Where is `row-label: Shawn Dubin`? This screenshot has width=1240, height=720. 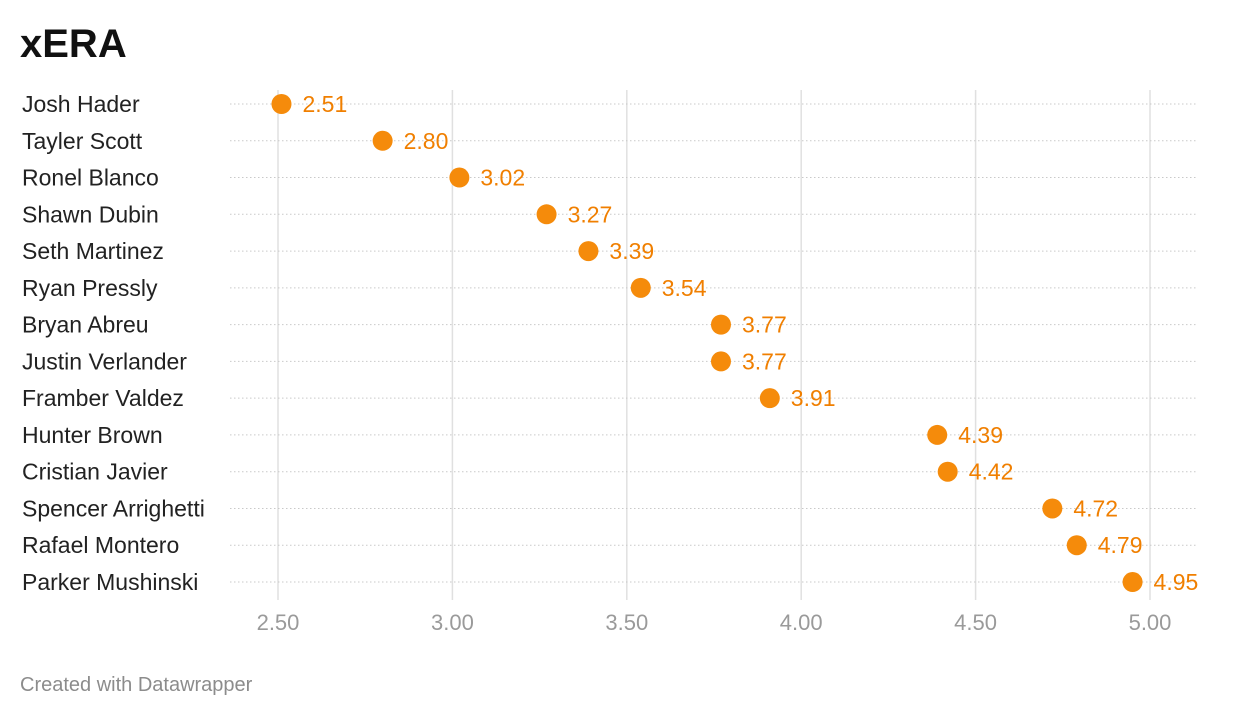
row-label: Shawn Dubin is located at coordinates (90, 214).